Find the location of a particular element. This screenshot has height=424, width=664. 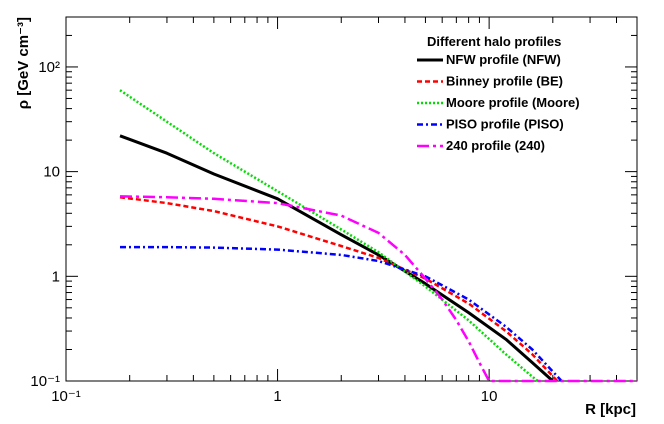

y-tick-label: 10 is located at coordinates (51, 172).